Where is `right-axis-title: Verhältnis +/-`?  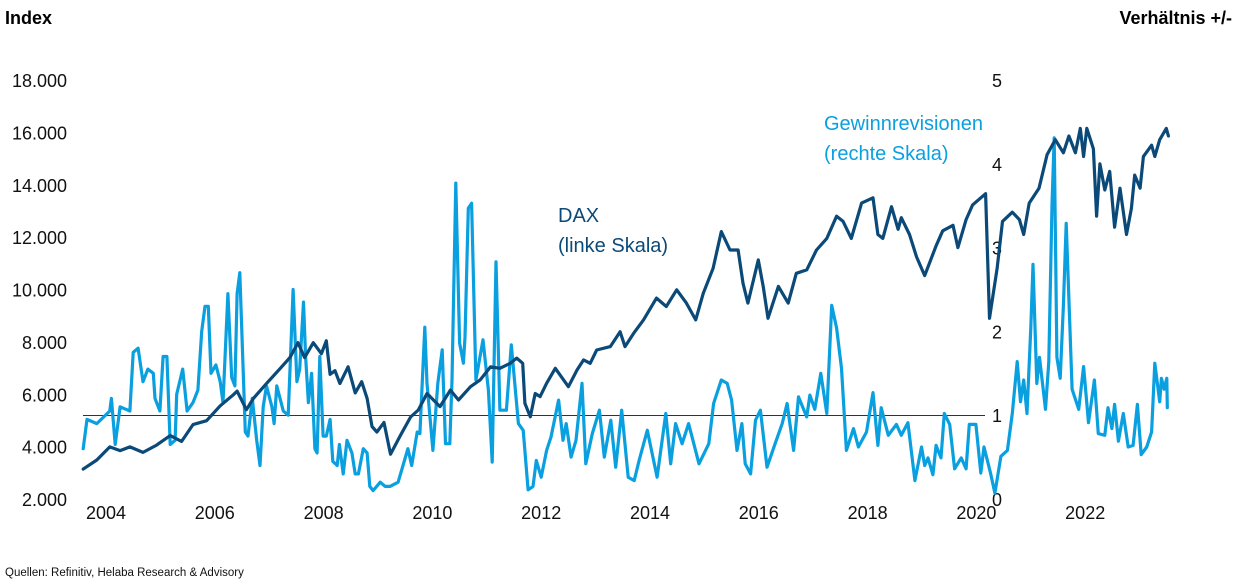
right-axis-title: Verhältnis +/- is located at coordinates (1175, 18).